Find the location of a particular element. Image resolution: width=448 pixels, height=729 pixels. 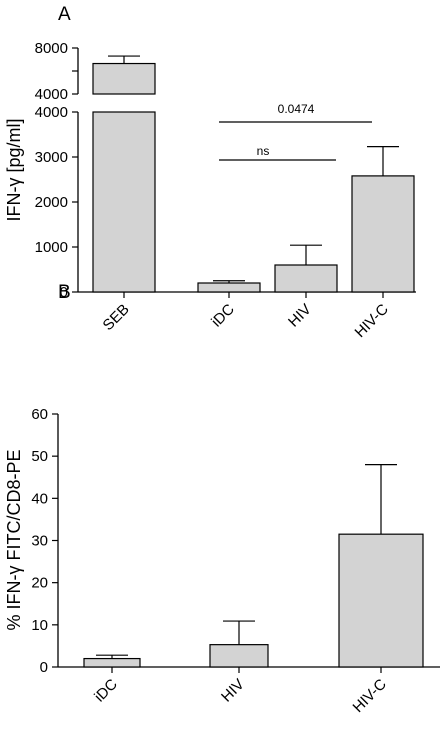

axis-break-gap is located at coordinates (117, 103).